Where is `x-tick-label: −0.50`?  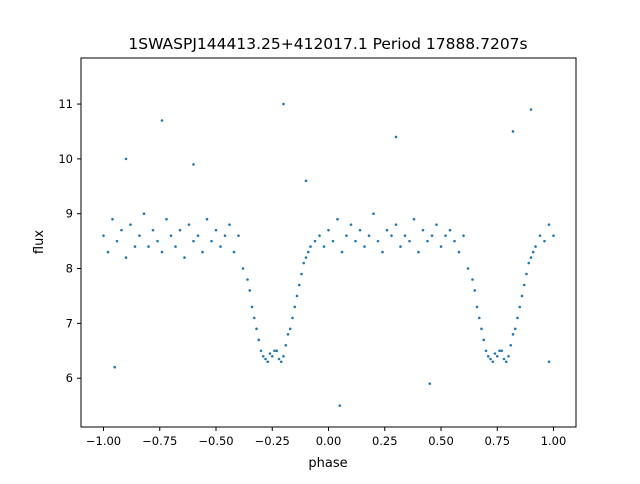 x-tick-label: −0.50 is located at coordinates (215, 441).